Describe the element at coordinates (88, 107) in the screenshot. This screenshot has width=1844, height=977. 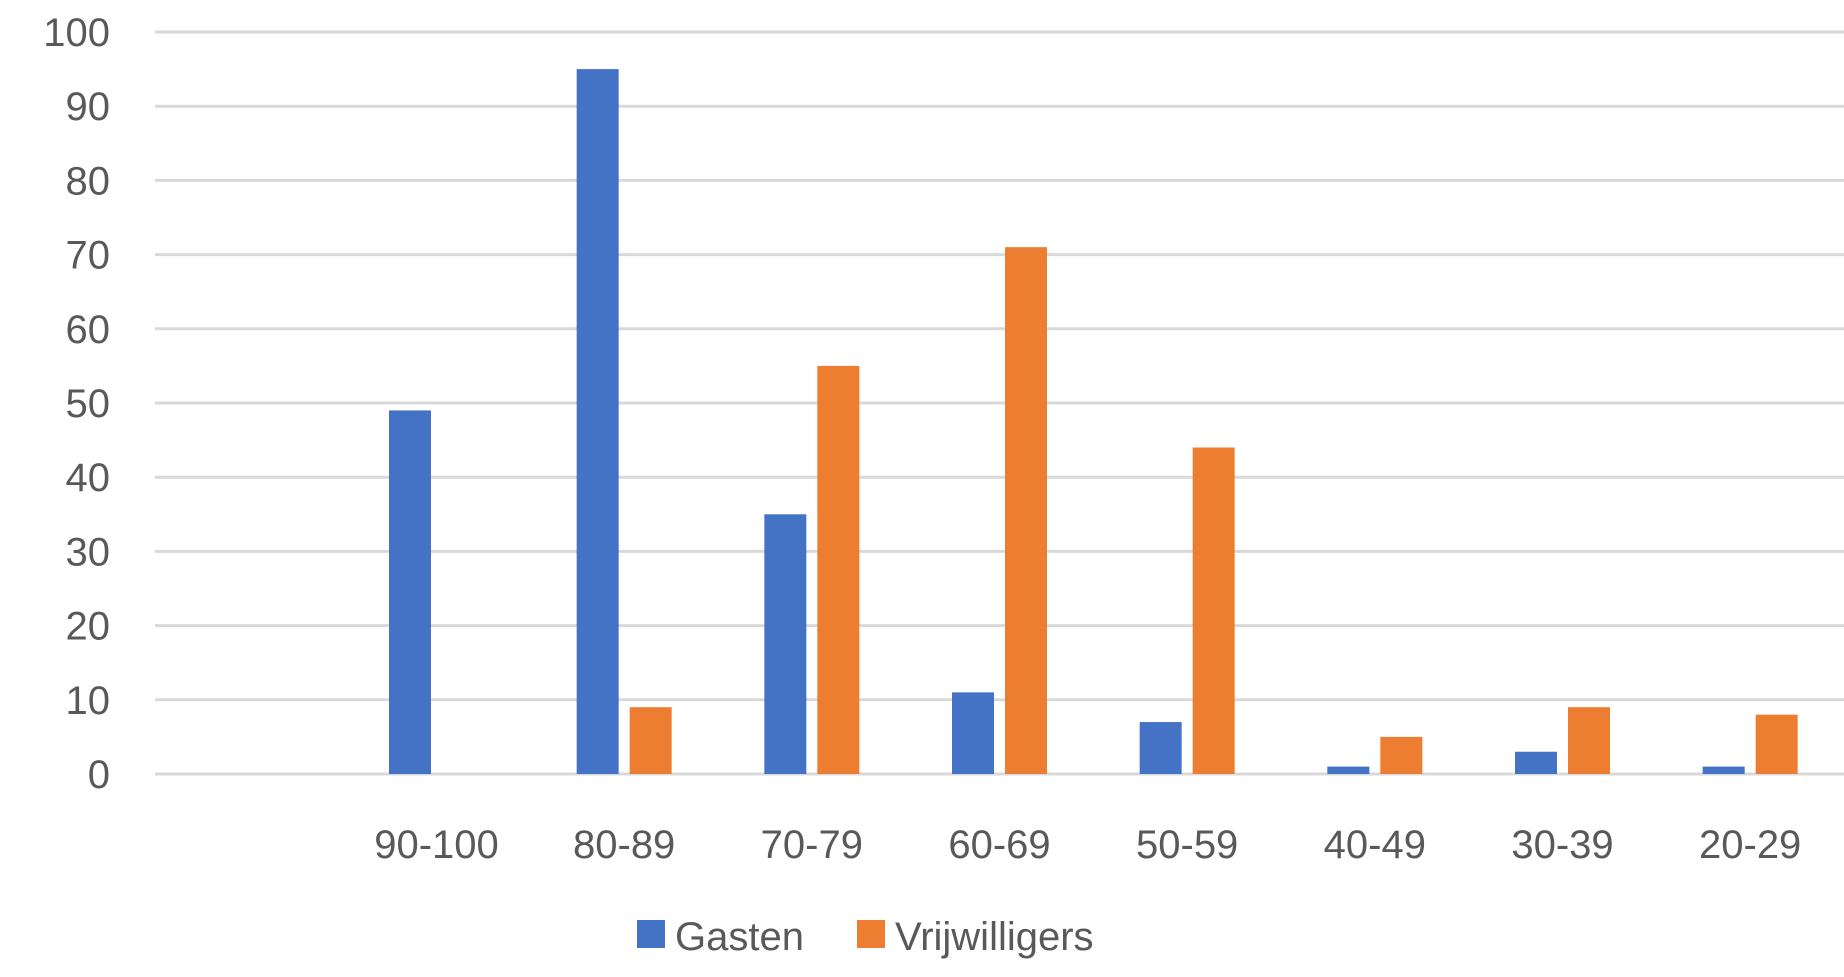
I see `y-tick-label: 90` at that location.